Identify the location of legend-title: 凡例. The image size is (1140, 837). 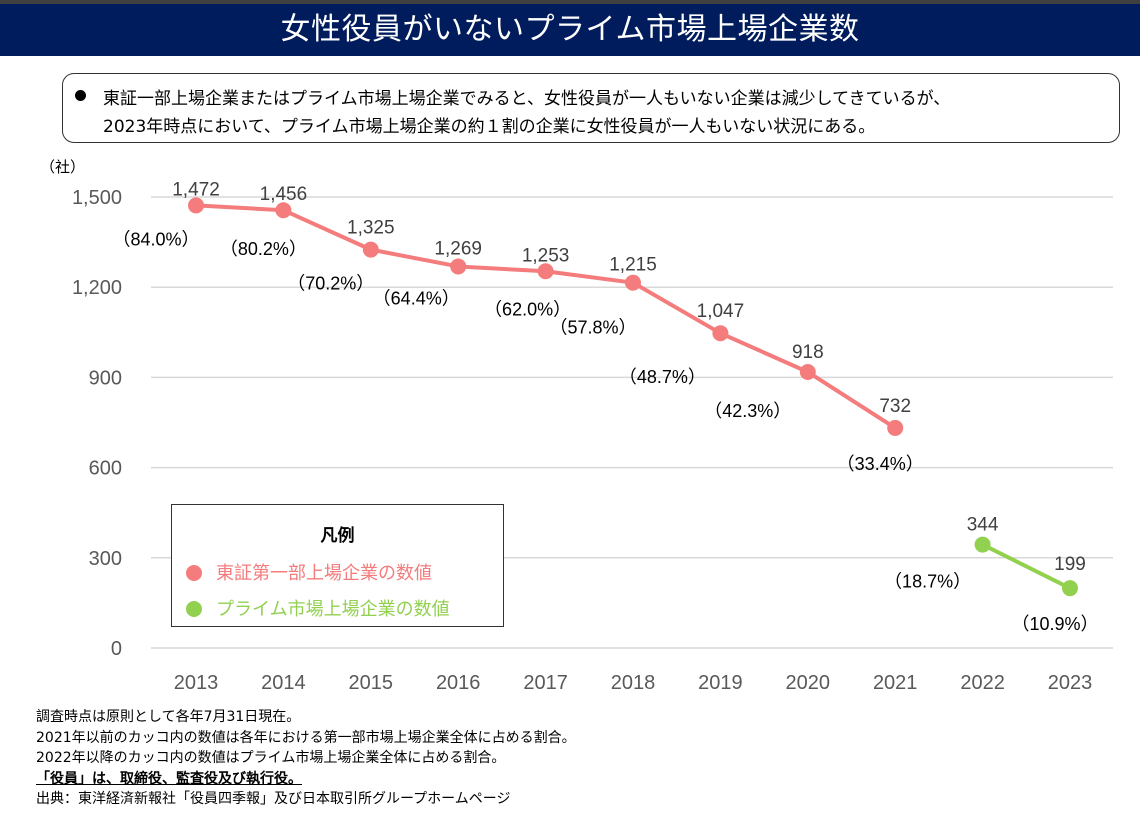
(337, 536).